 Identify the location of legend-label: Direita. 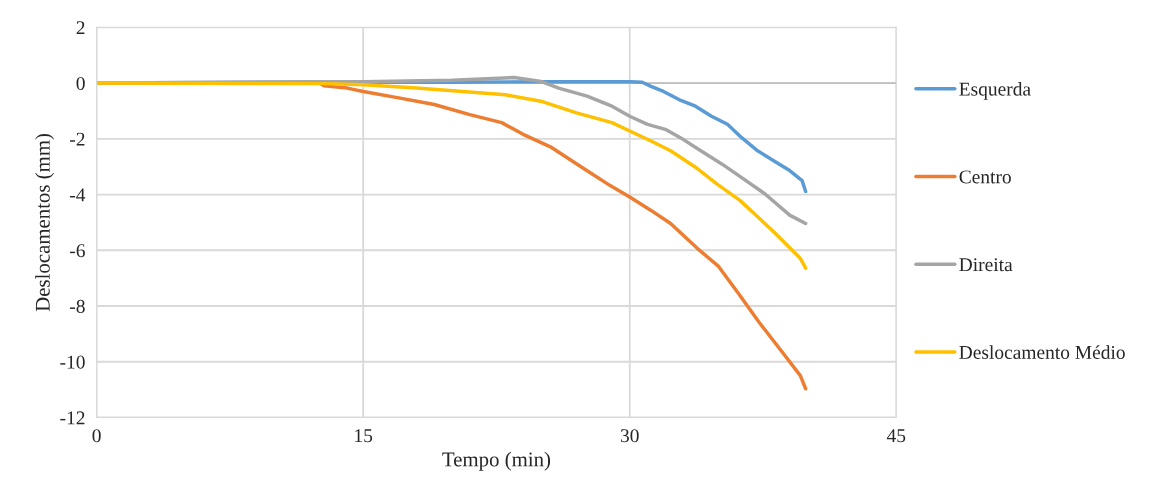
(986, 265).